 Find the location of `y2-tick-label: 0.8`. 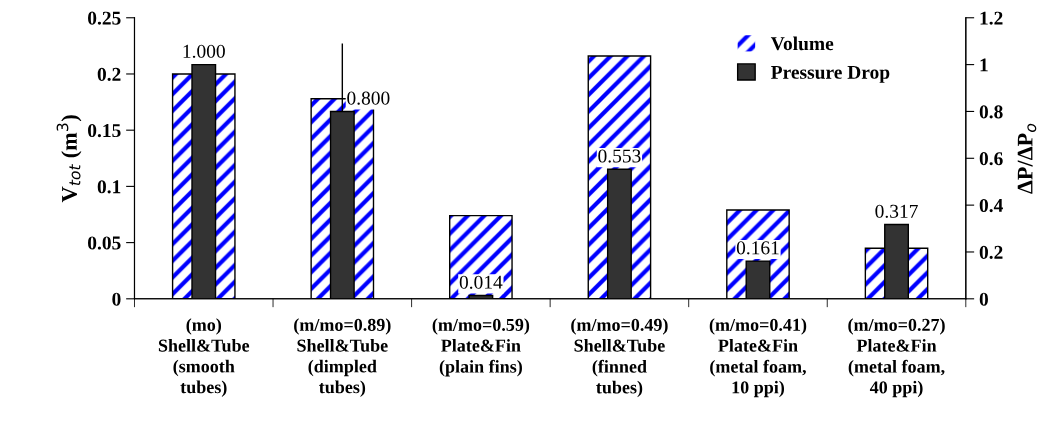

y2-tick-label: 0.8 is located at coordinates (991, 112).